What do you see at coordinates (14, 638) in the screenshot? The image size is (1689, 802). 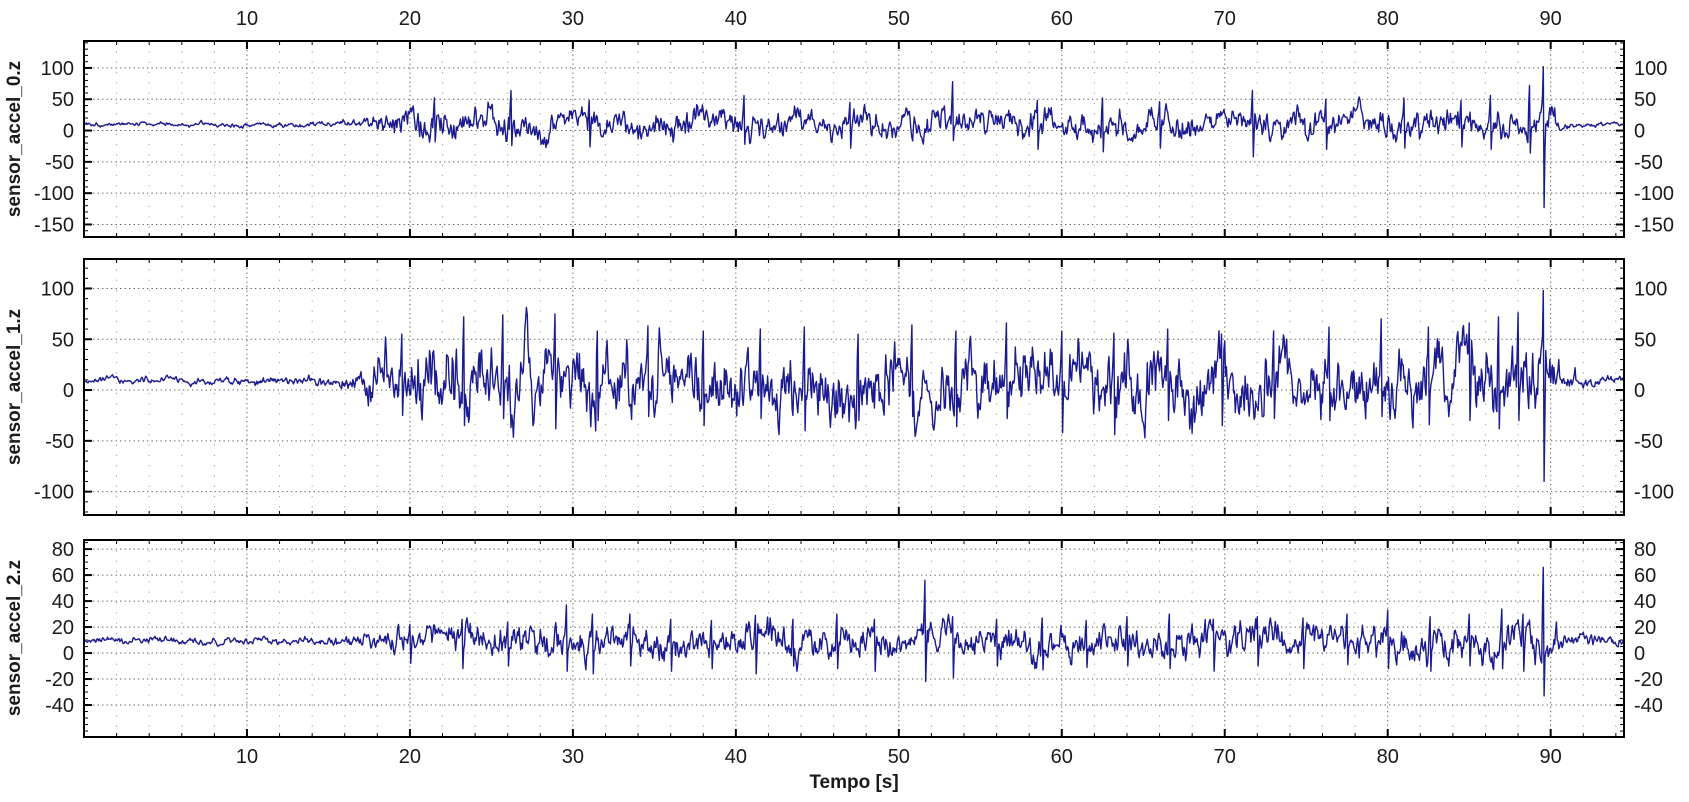 I see `y-axis-title-panel-2: sensor_accel_2.z` at bounding box center [14, 638].